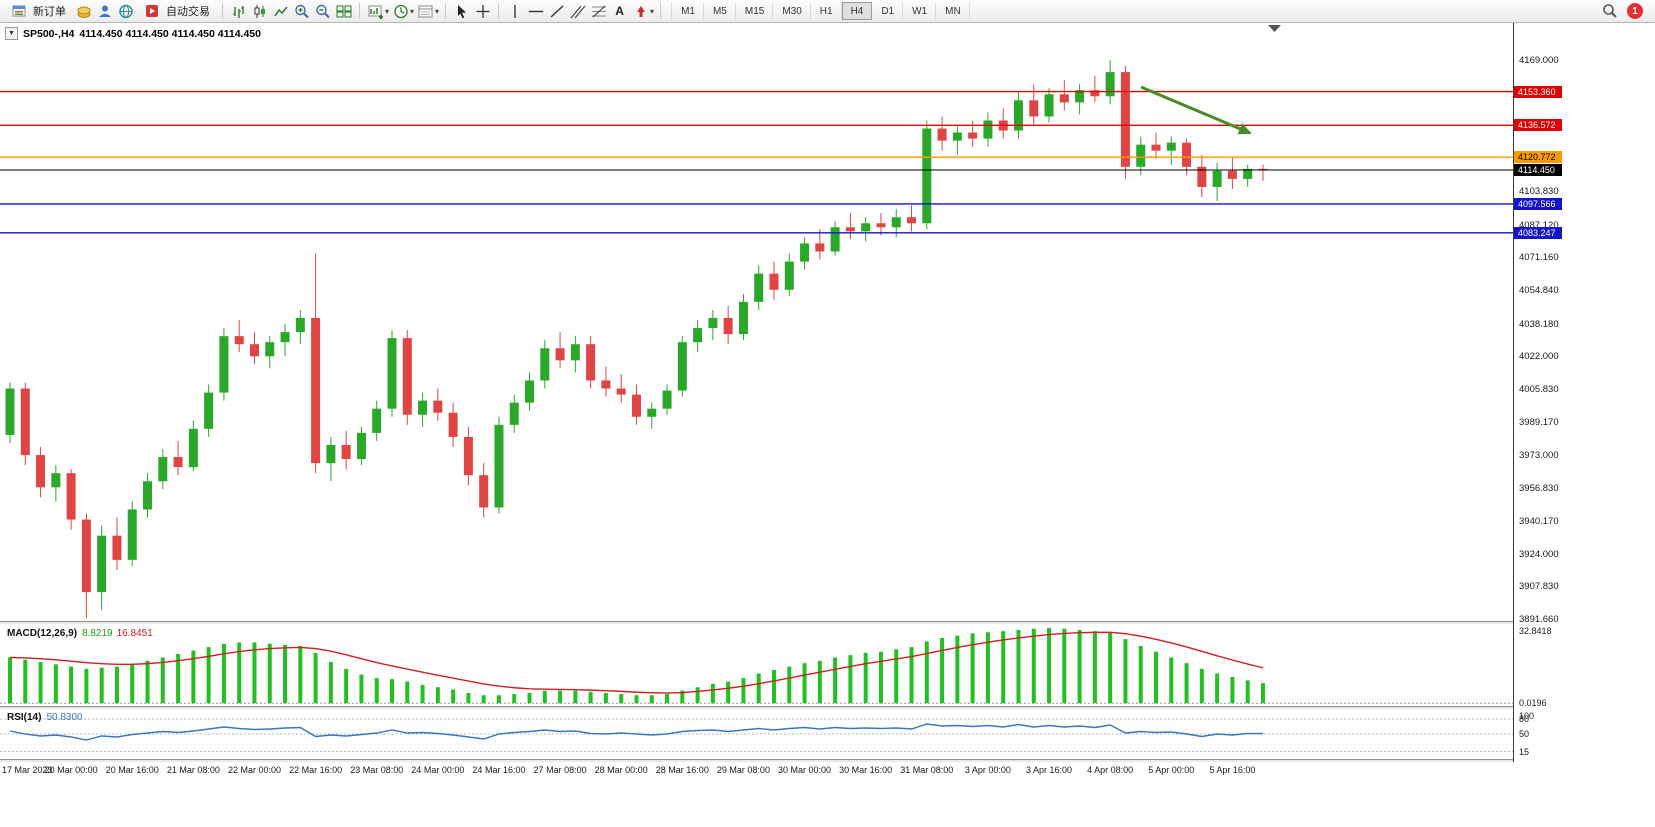 This screenshot has height=827, width=1655. Describe the element at coordinates (1538, 169) in the screenshot. I see `current-price-badge: 4114.450` at that location.